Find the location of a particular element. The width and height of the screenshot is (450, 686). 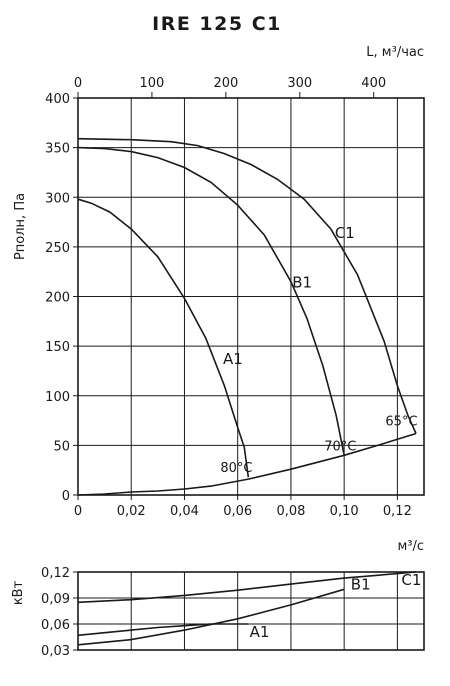

x-tick-label: 0,12 is located at coordinates (397, 511).